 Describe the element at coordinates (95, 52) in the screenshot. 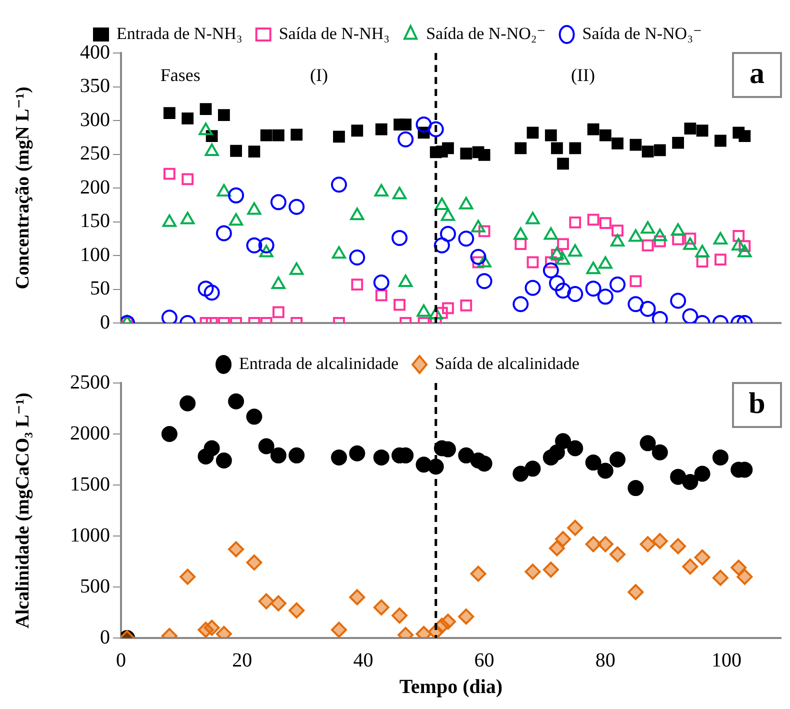

I see `y-tick-label: 400` at that location.